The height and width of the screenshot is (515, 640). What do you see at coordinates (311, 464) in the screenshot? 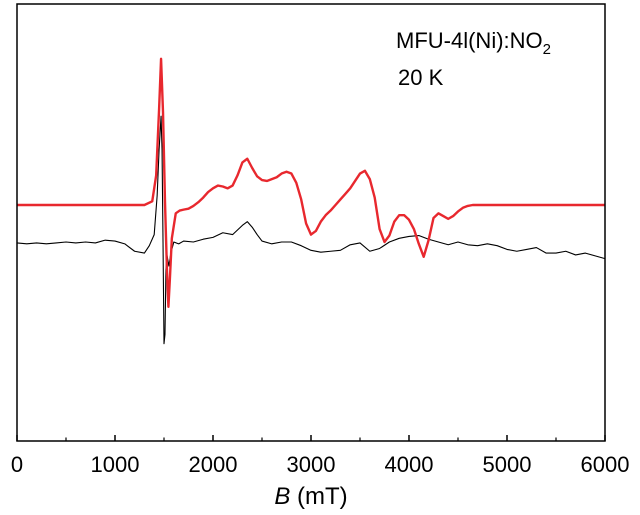
I see `x-tick-label: 3000` at bounding box center [311, 464].